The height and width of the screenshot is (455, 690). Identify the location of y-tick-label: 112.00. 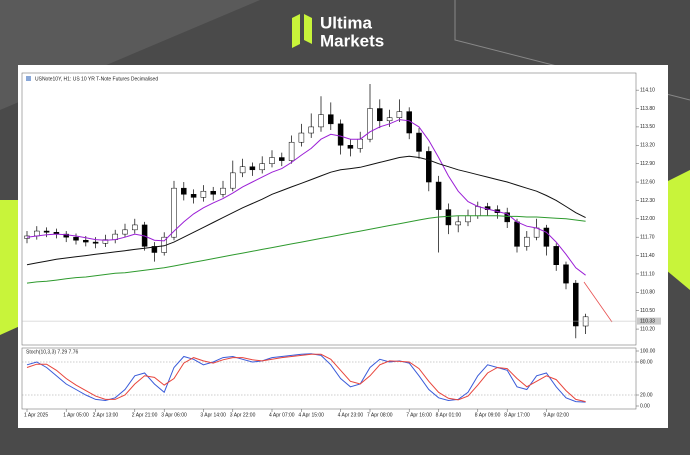
(647, 219).